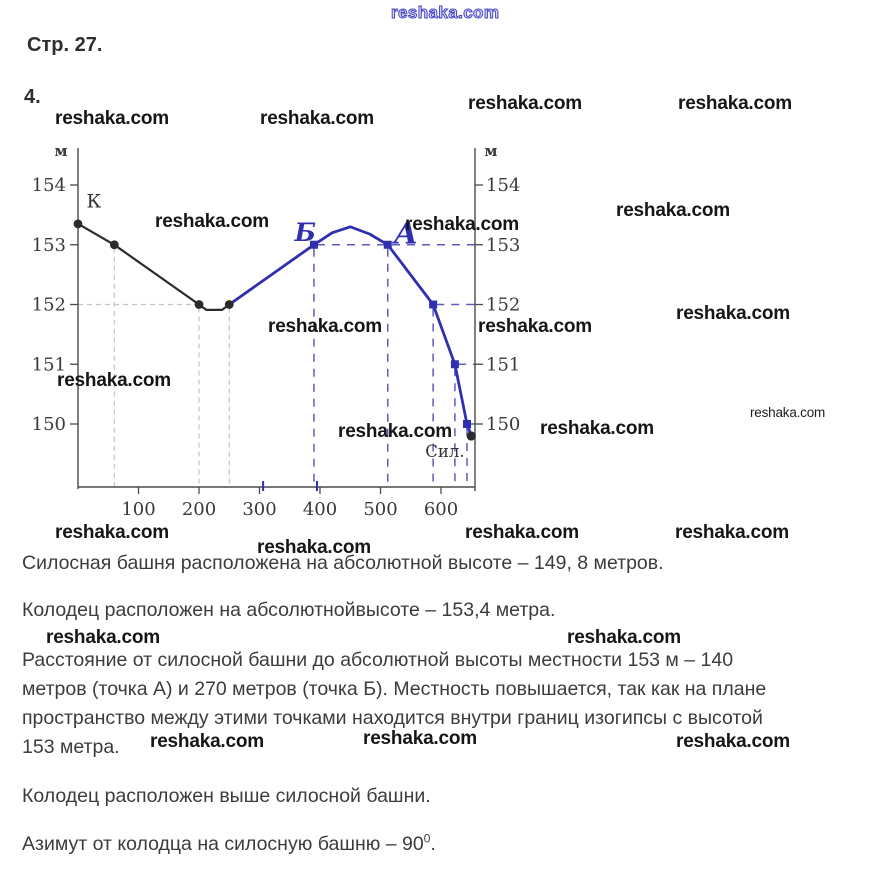 Image resolution: width=882 pixels, height=872 pixels. What do you see at coordinates (289, 500) in the screenshot?
I see `x-axis-ticks: 100 200 300 400 500 600` at bounding box center [289, 500].